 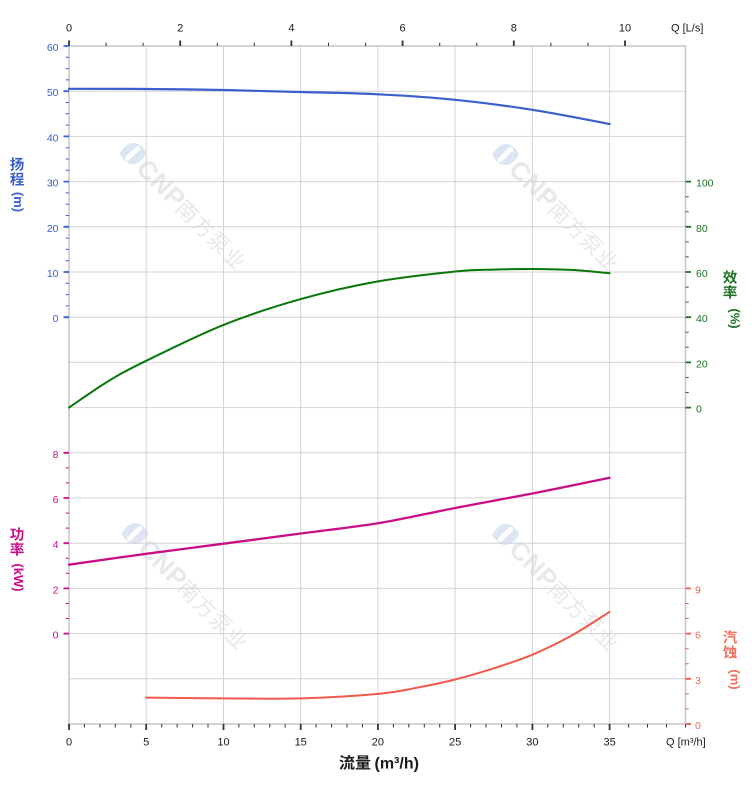 What do you see at coordinates (397, 764) in the screenshot?
I see `svg-text: (m³/h)` at bounding box center [397, 764].